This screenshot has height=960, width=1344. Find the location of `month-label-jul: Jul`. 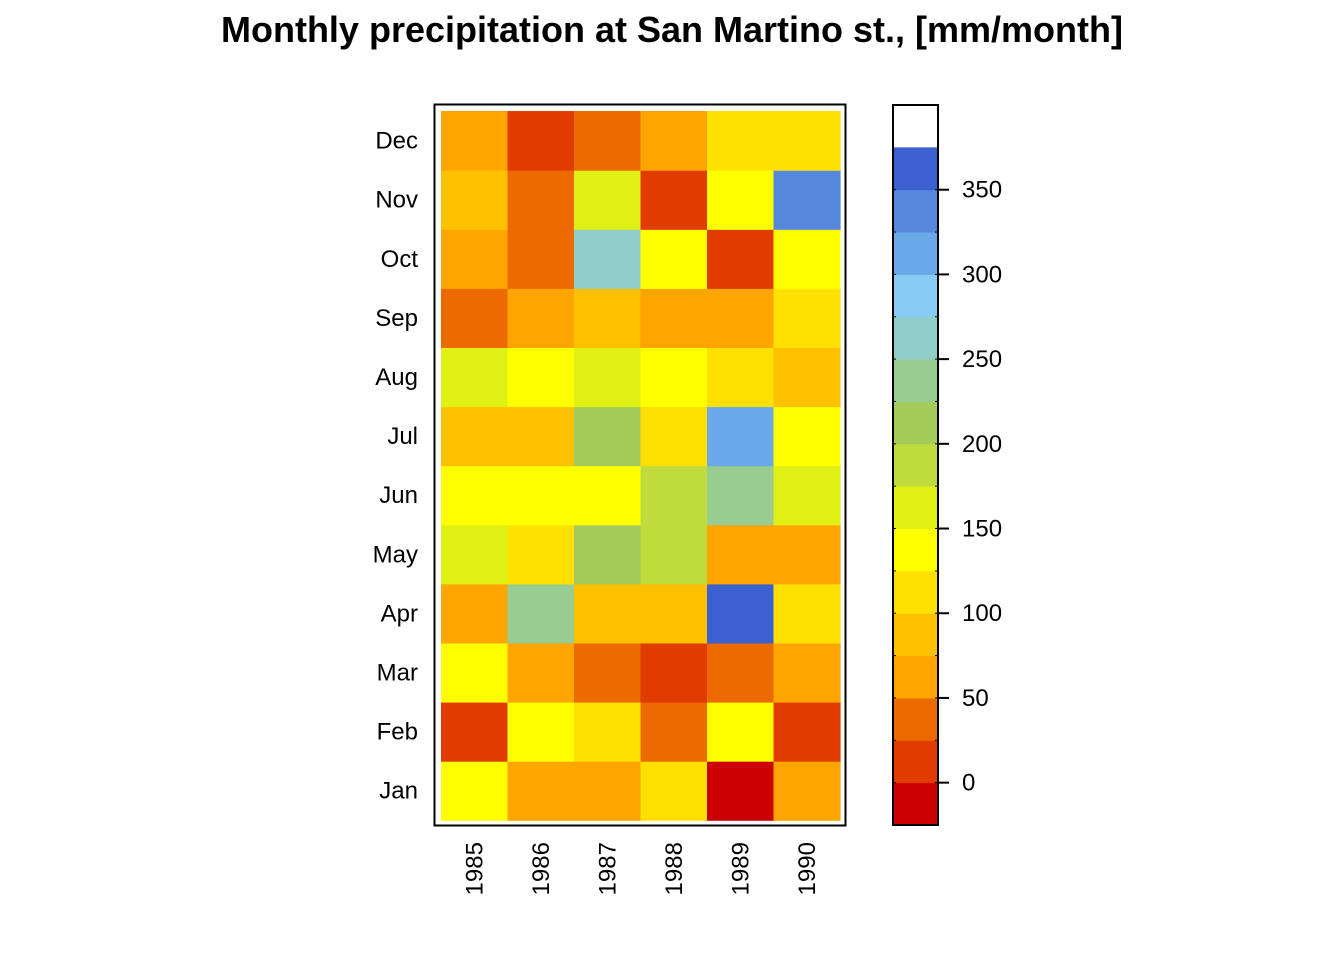

month-label-jul: Jul is located at coordinates (402, 436).